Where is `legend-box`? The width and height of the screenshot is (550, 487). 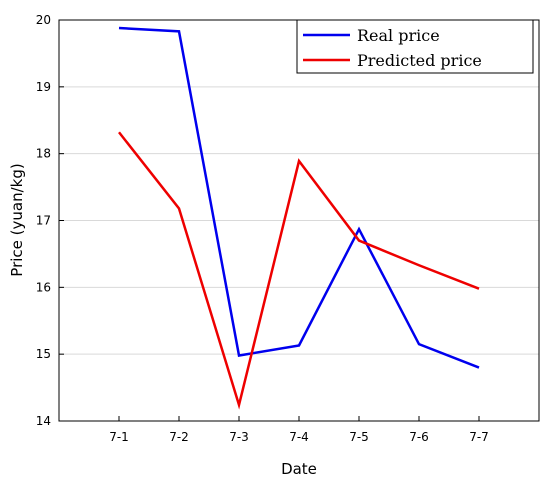
legend-box is located at coordinates (415, 46).